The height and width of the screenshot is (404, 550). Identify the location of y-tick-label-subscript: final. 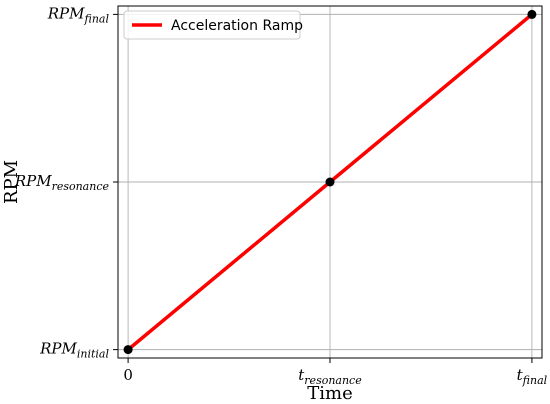
(97, 18).